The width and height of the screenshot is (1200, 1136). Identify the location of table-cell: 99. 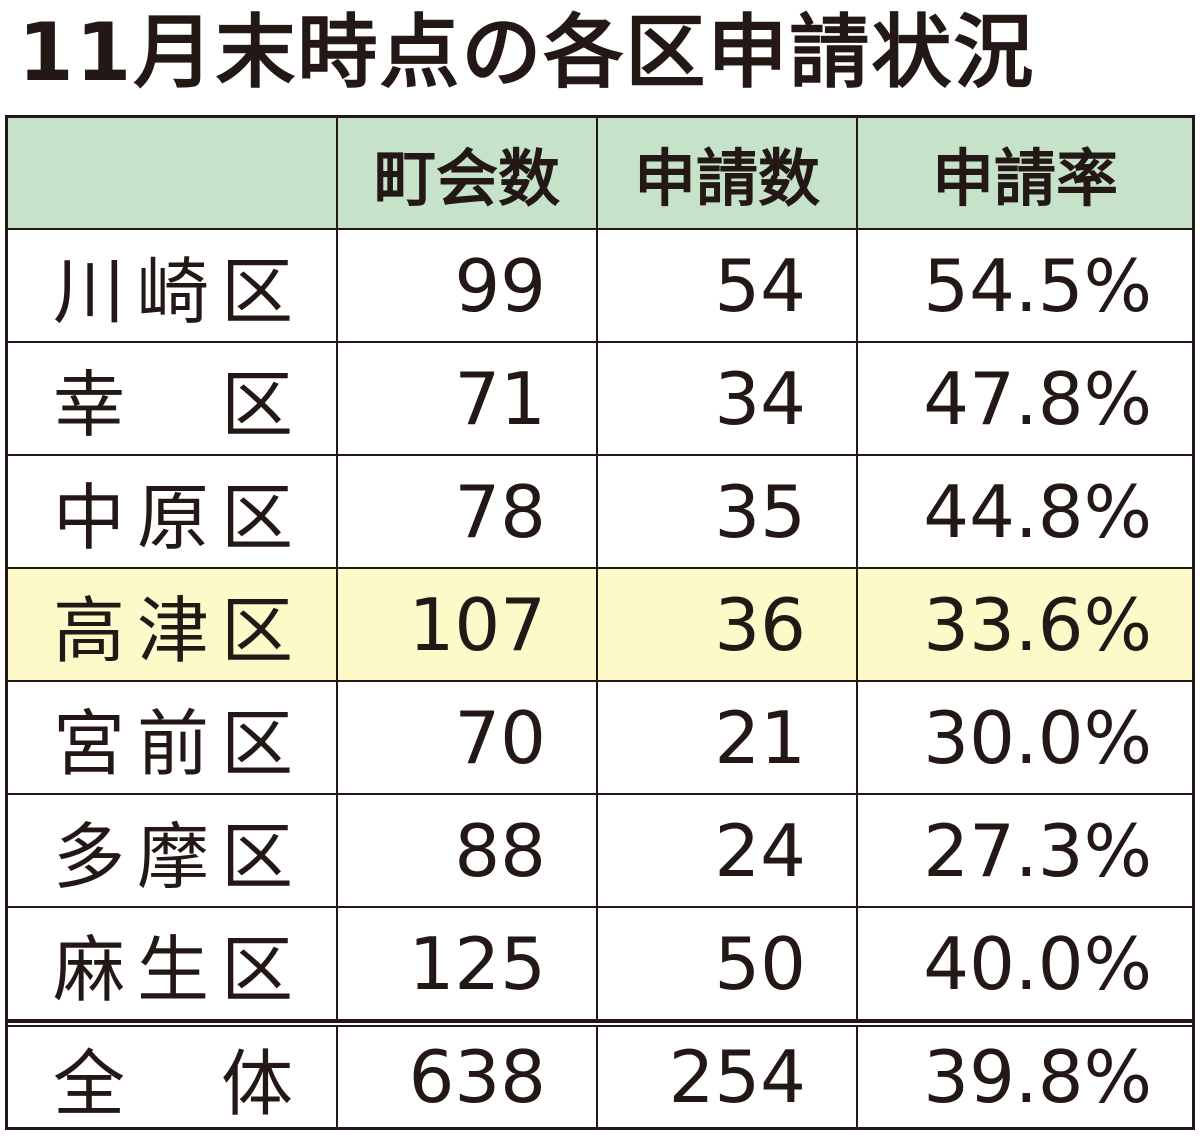
(468, 285).